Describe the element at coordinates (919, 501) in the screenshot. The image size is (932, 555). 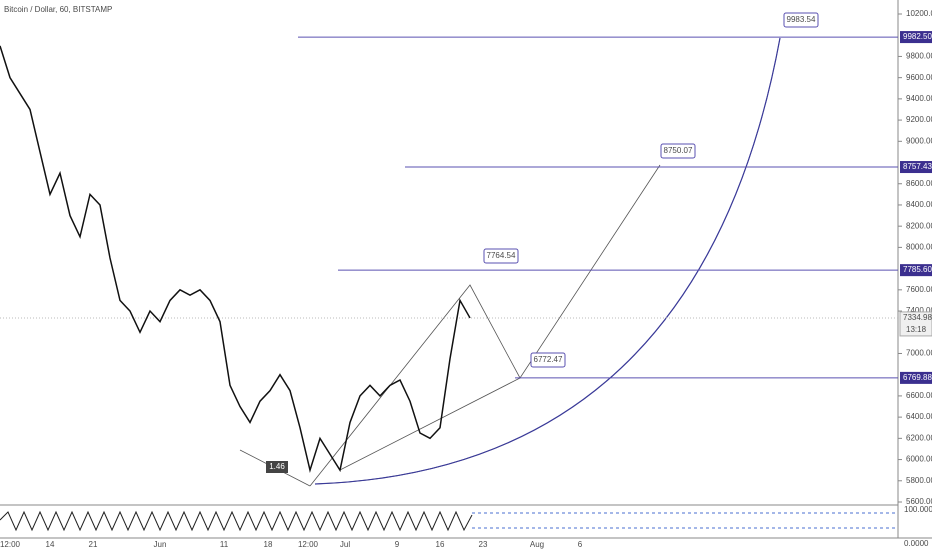
I see `price-tick-label: 5600.00` at that location.